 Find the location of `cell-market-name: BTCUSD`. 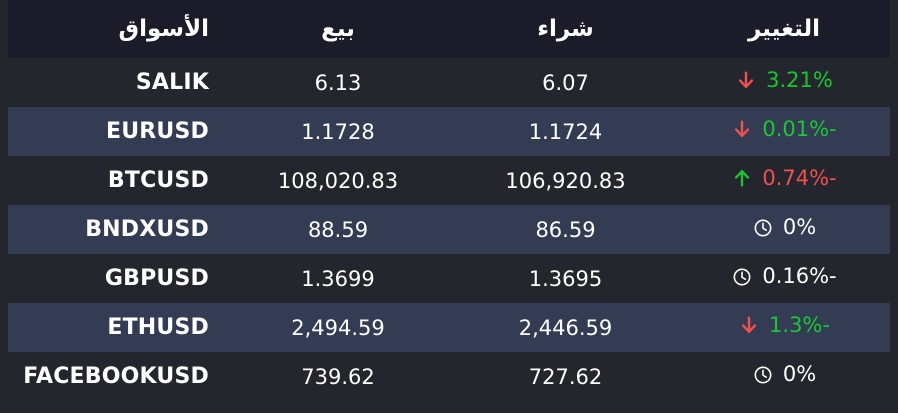

cell-market-name: BTCUSD is located at coordinates (158, 180).